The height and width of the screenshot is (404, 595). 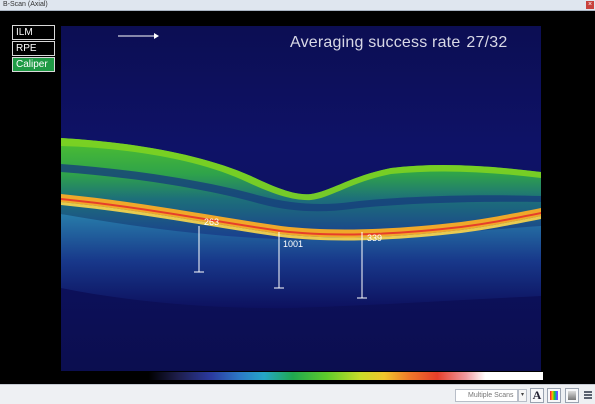 I want to click on averaging-label: Averaging success rate, so click(x=375, y=42).